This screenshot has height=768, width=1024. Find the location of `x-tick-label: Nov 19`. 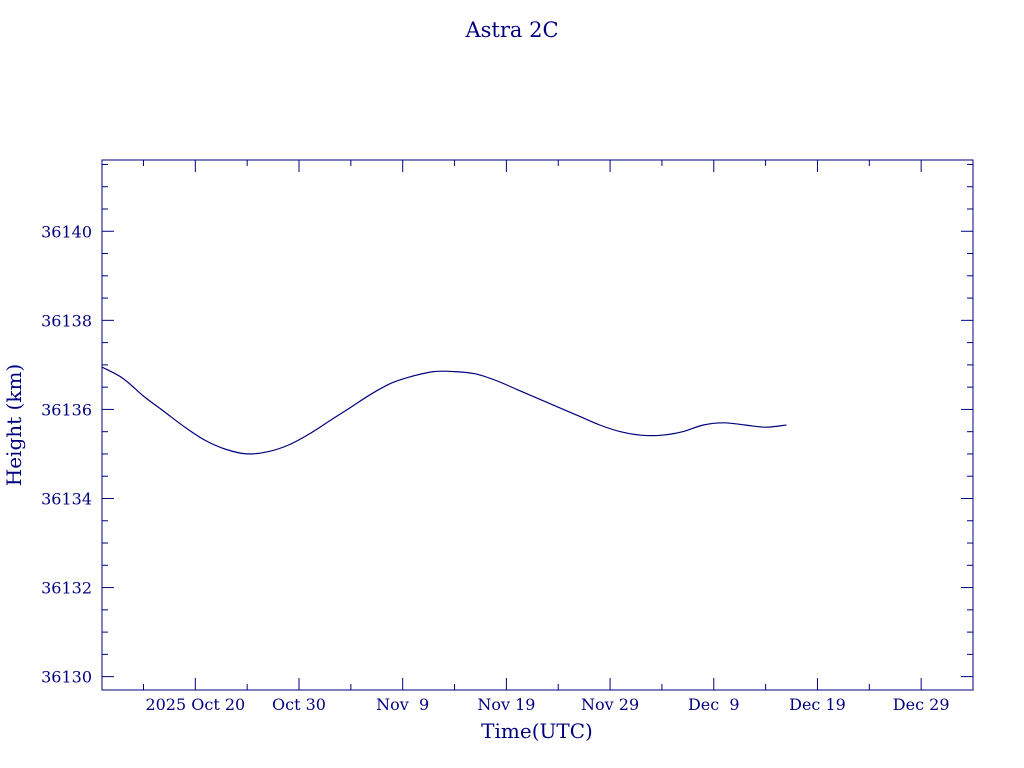

x-tick-label: Nov 19 is located at coordinates (506, 704).